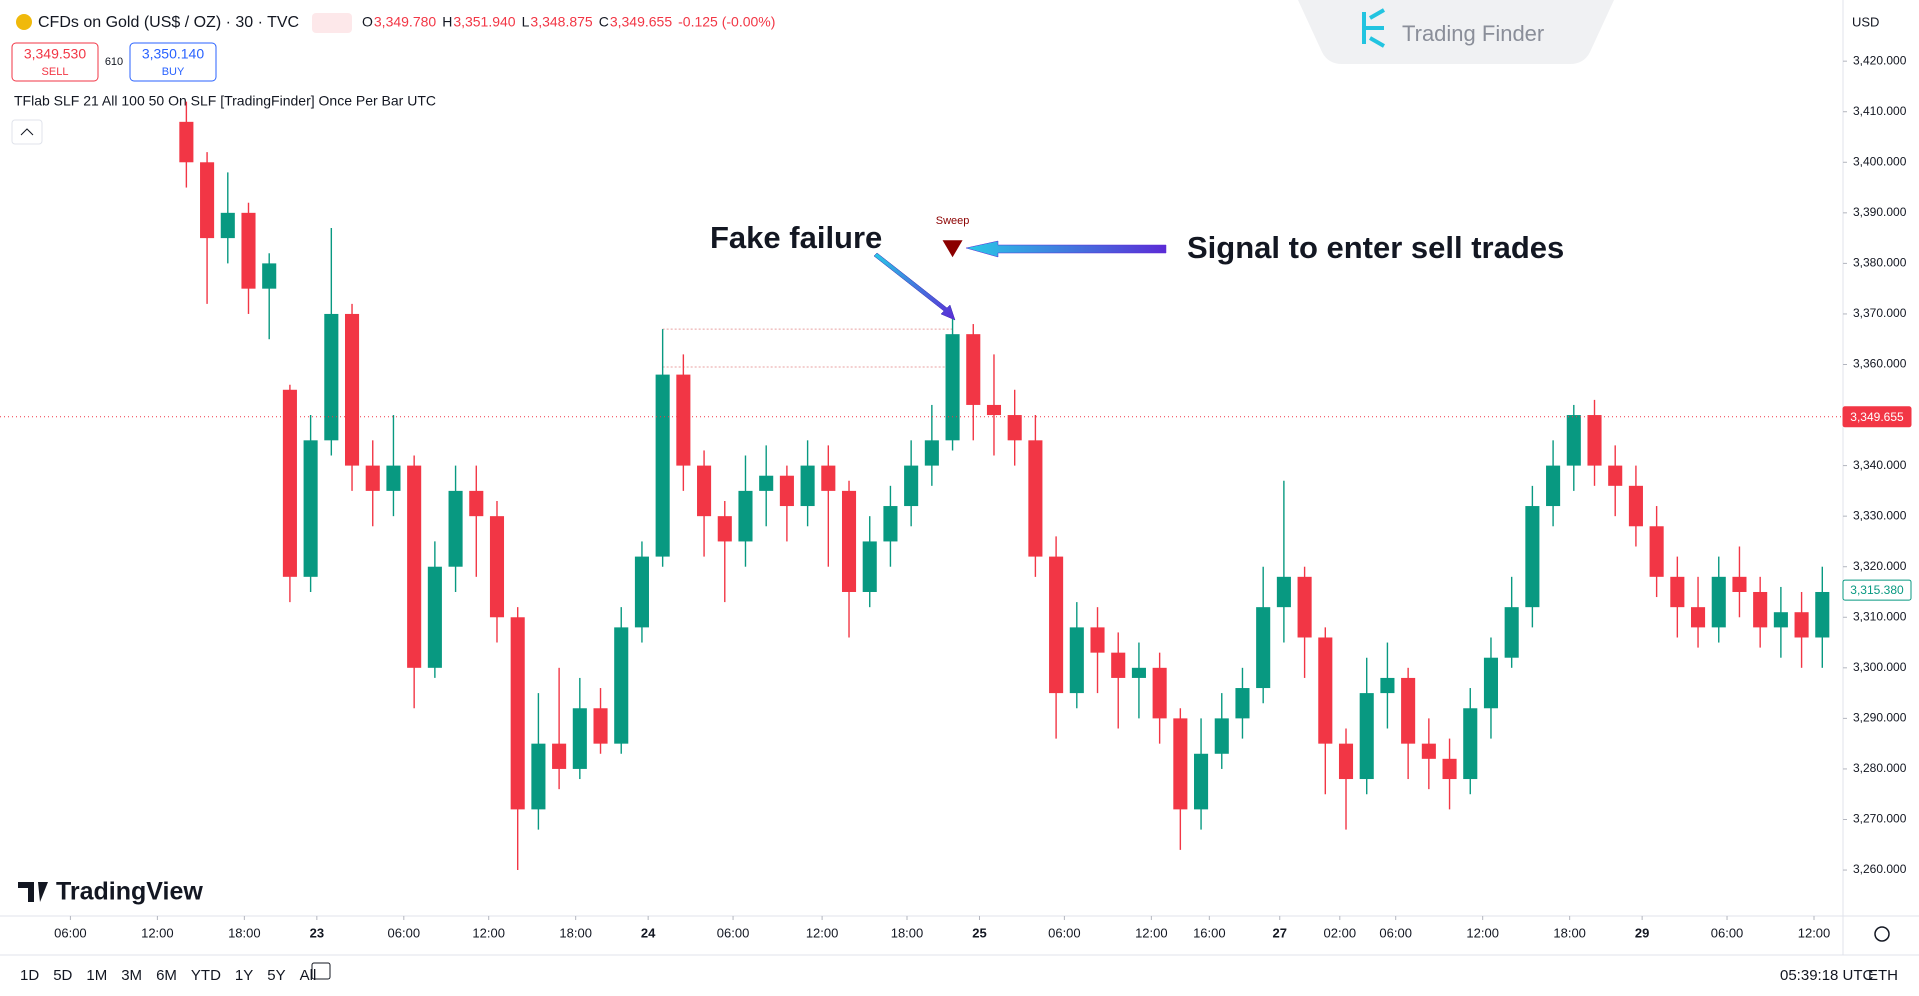  I want to click on symbol: CFDs on Gold (US$ / OZ) · 30 · TVC, so click(168, 22).